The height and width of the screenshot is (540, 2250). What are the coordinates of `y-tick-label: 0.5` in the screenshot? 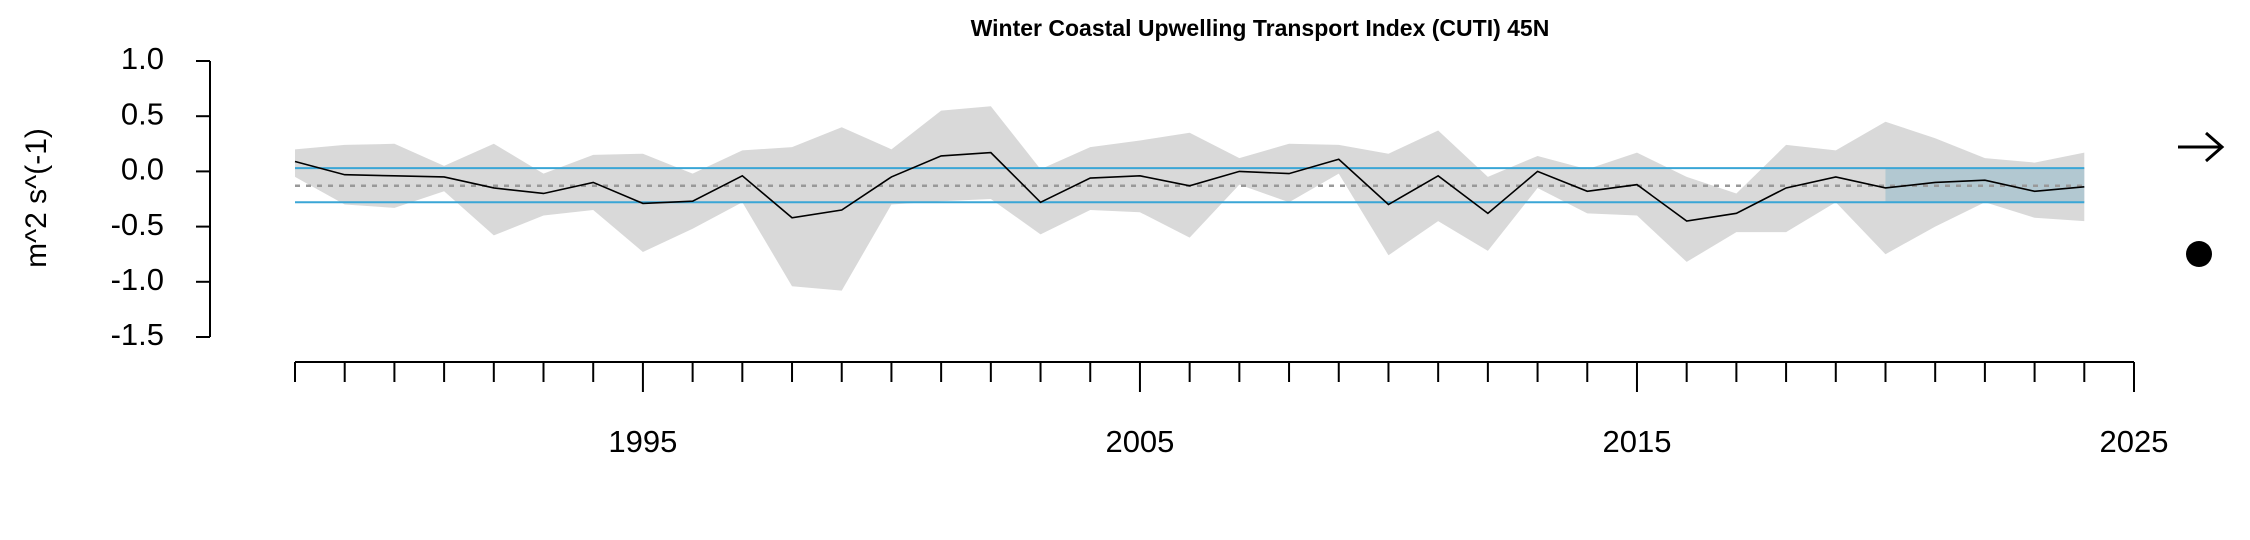 It's located at (142, 113).